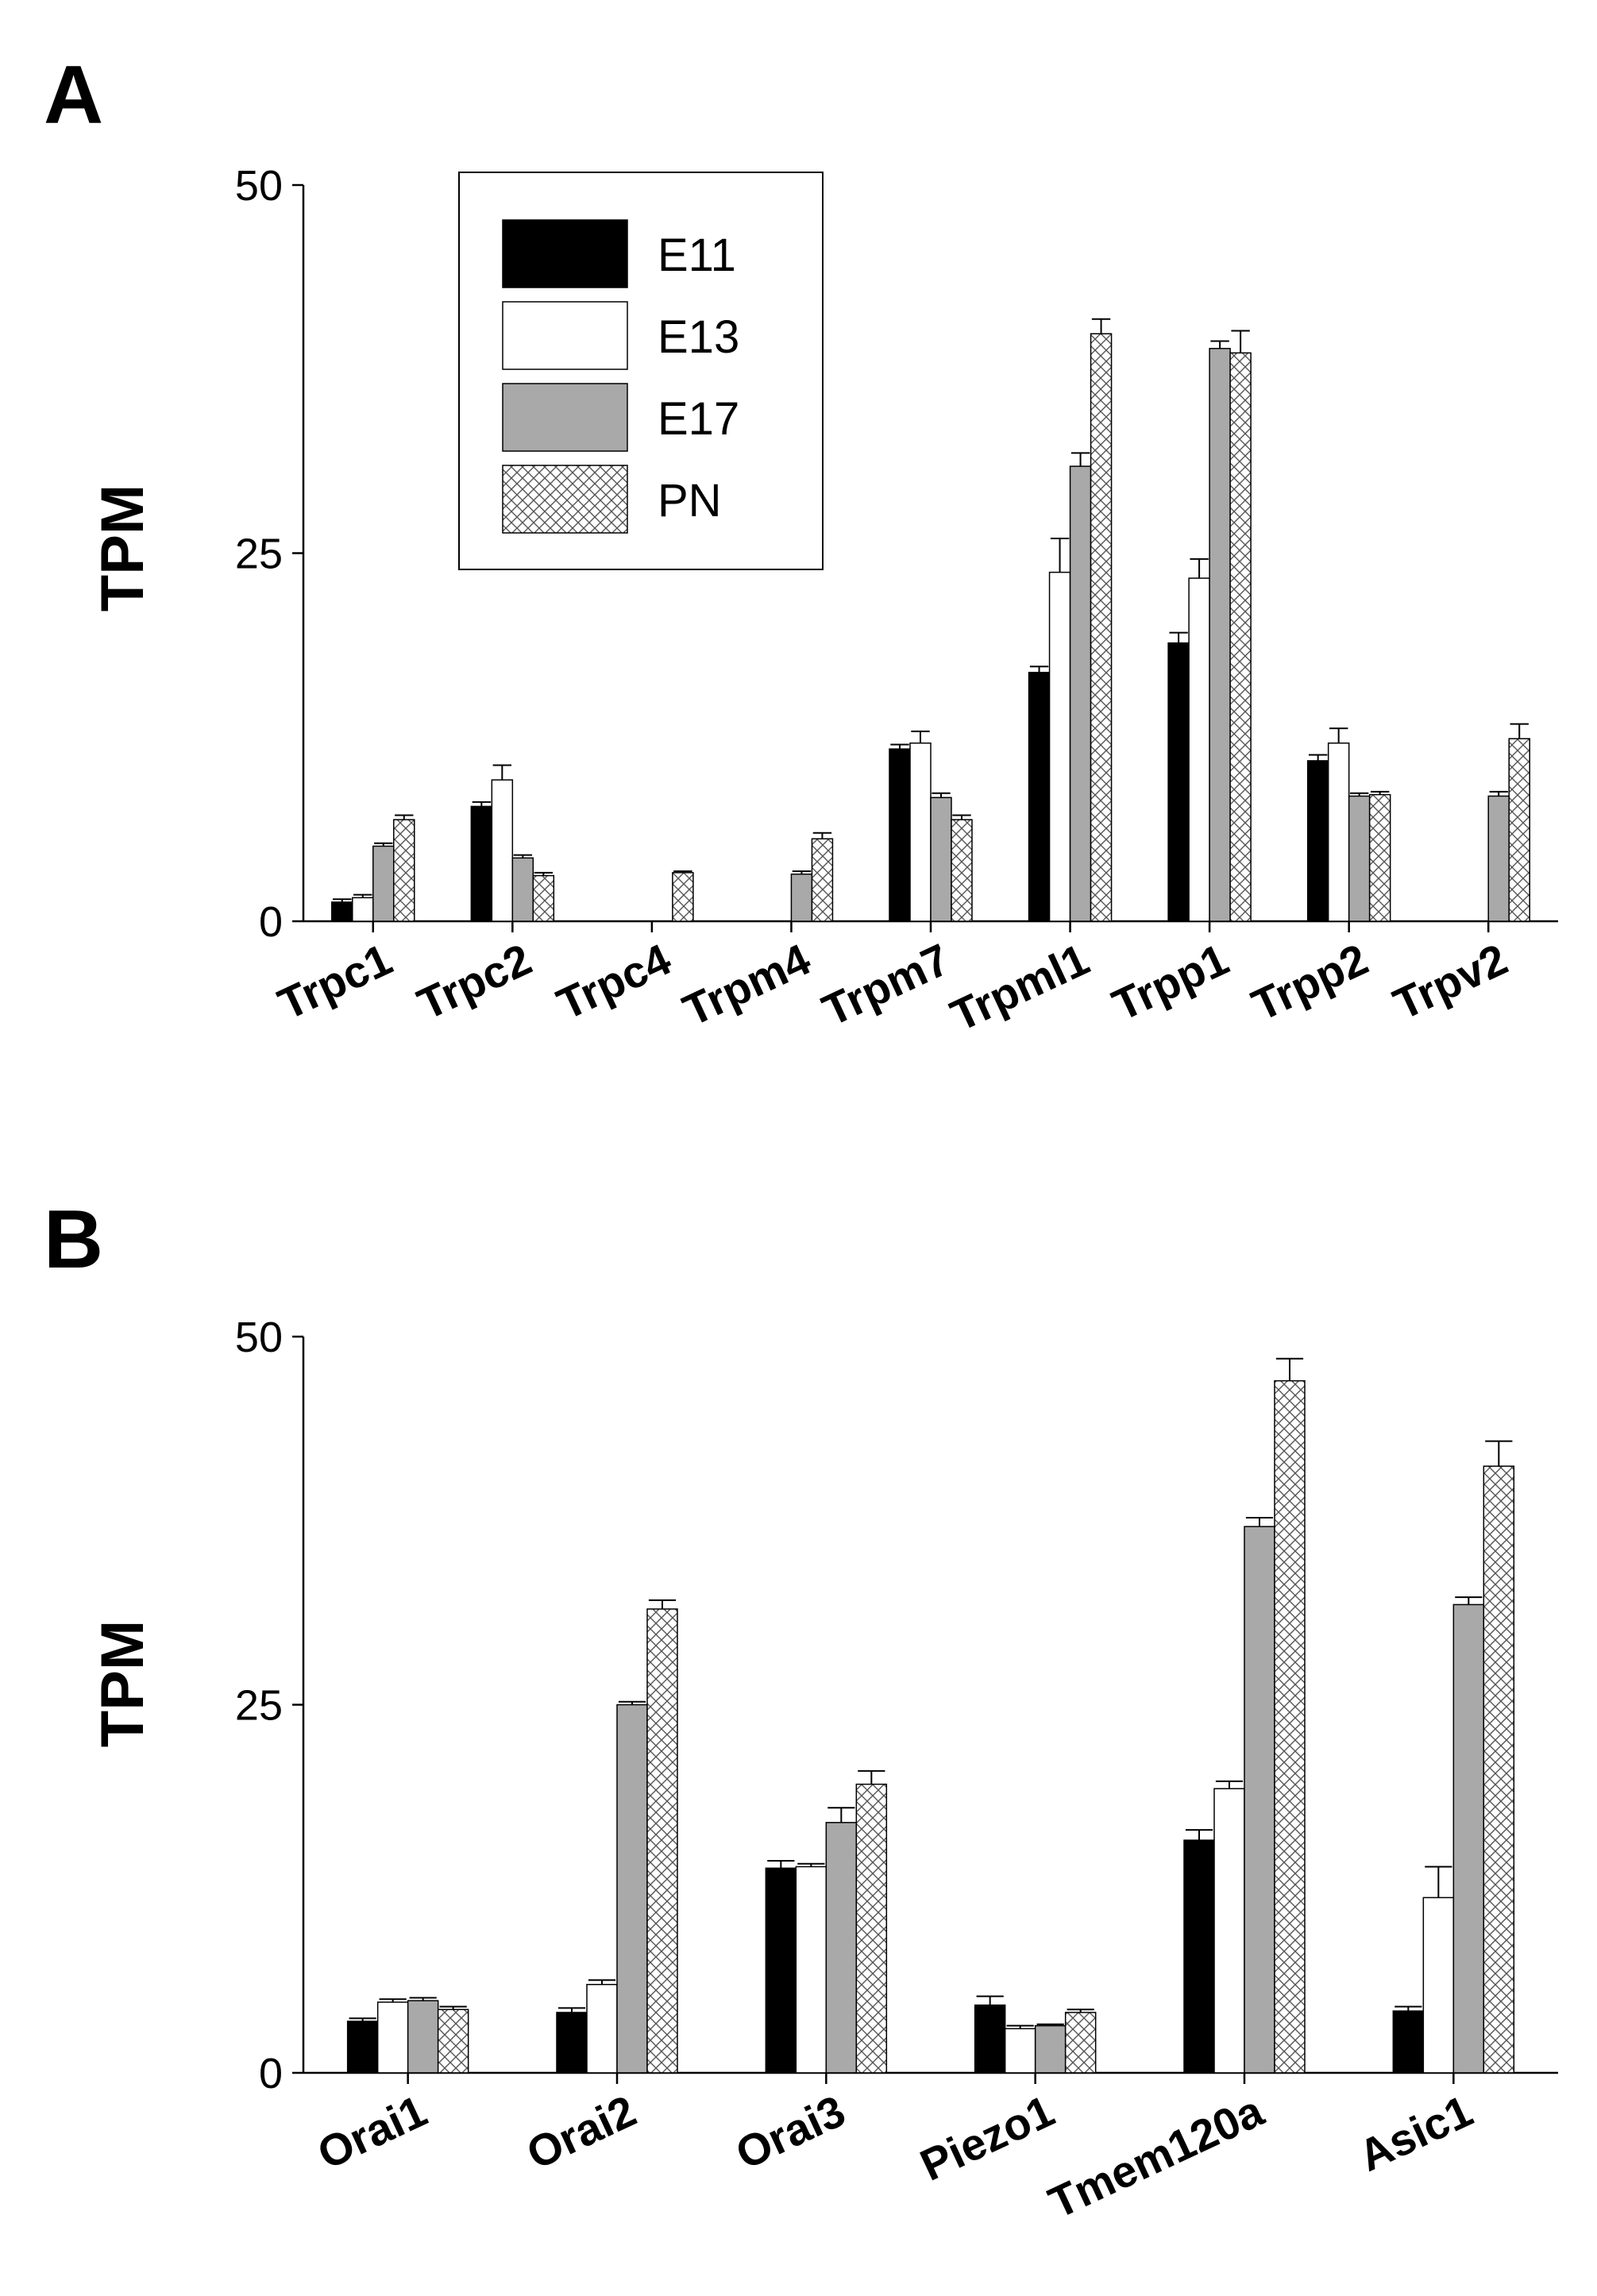  Describe the element at coordinates (73, 1240) in the screenshot. I see `panel-letter-b: B` at that location.